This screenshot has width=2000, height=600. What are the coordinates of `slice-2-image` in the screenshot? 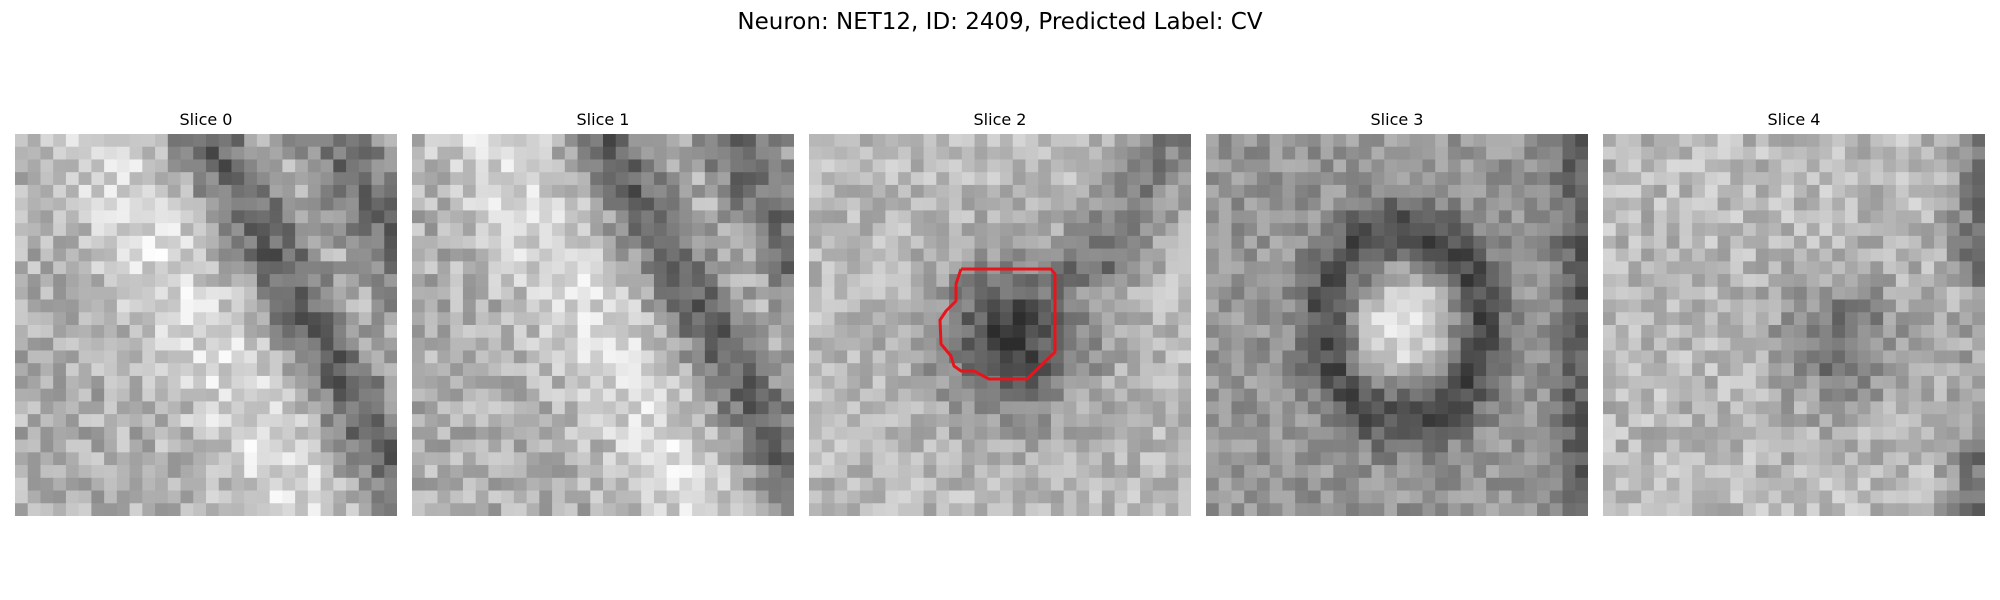 It's located at (1000, 325).